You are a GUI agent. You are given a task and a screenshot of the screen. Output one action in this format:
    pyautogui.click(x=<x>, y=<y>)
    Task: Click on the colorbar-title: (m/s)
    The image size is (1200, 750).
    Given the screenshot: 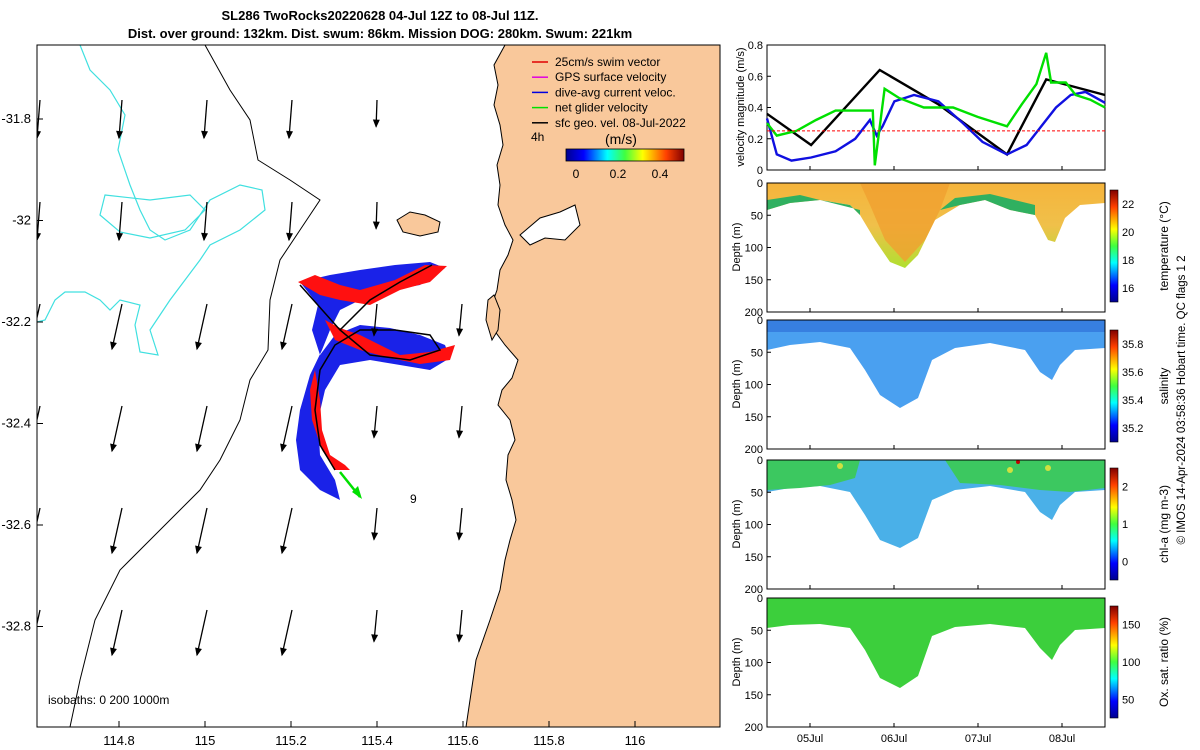 What is the action you would take?
    pyautogui.click(x=621, y=139)
    